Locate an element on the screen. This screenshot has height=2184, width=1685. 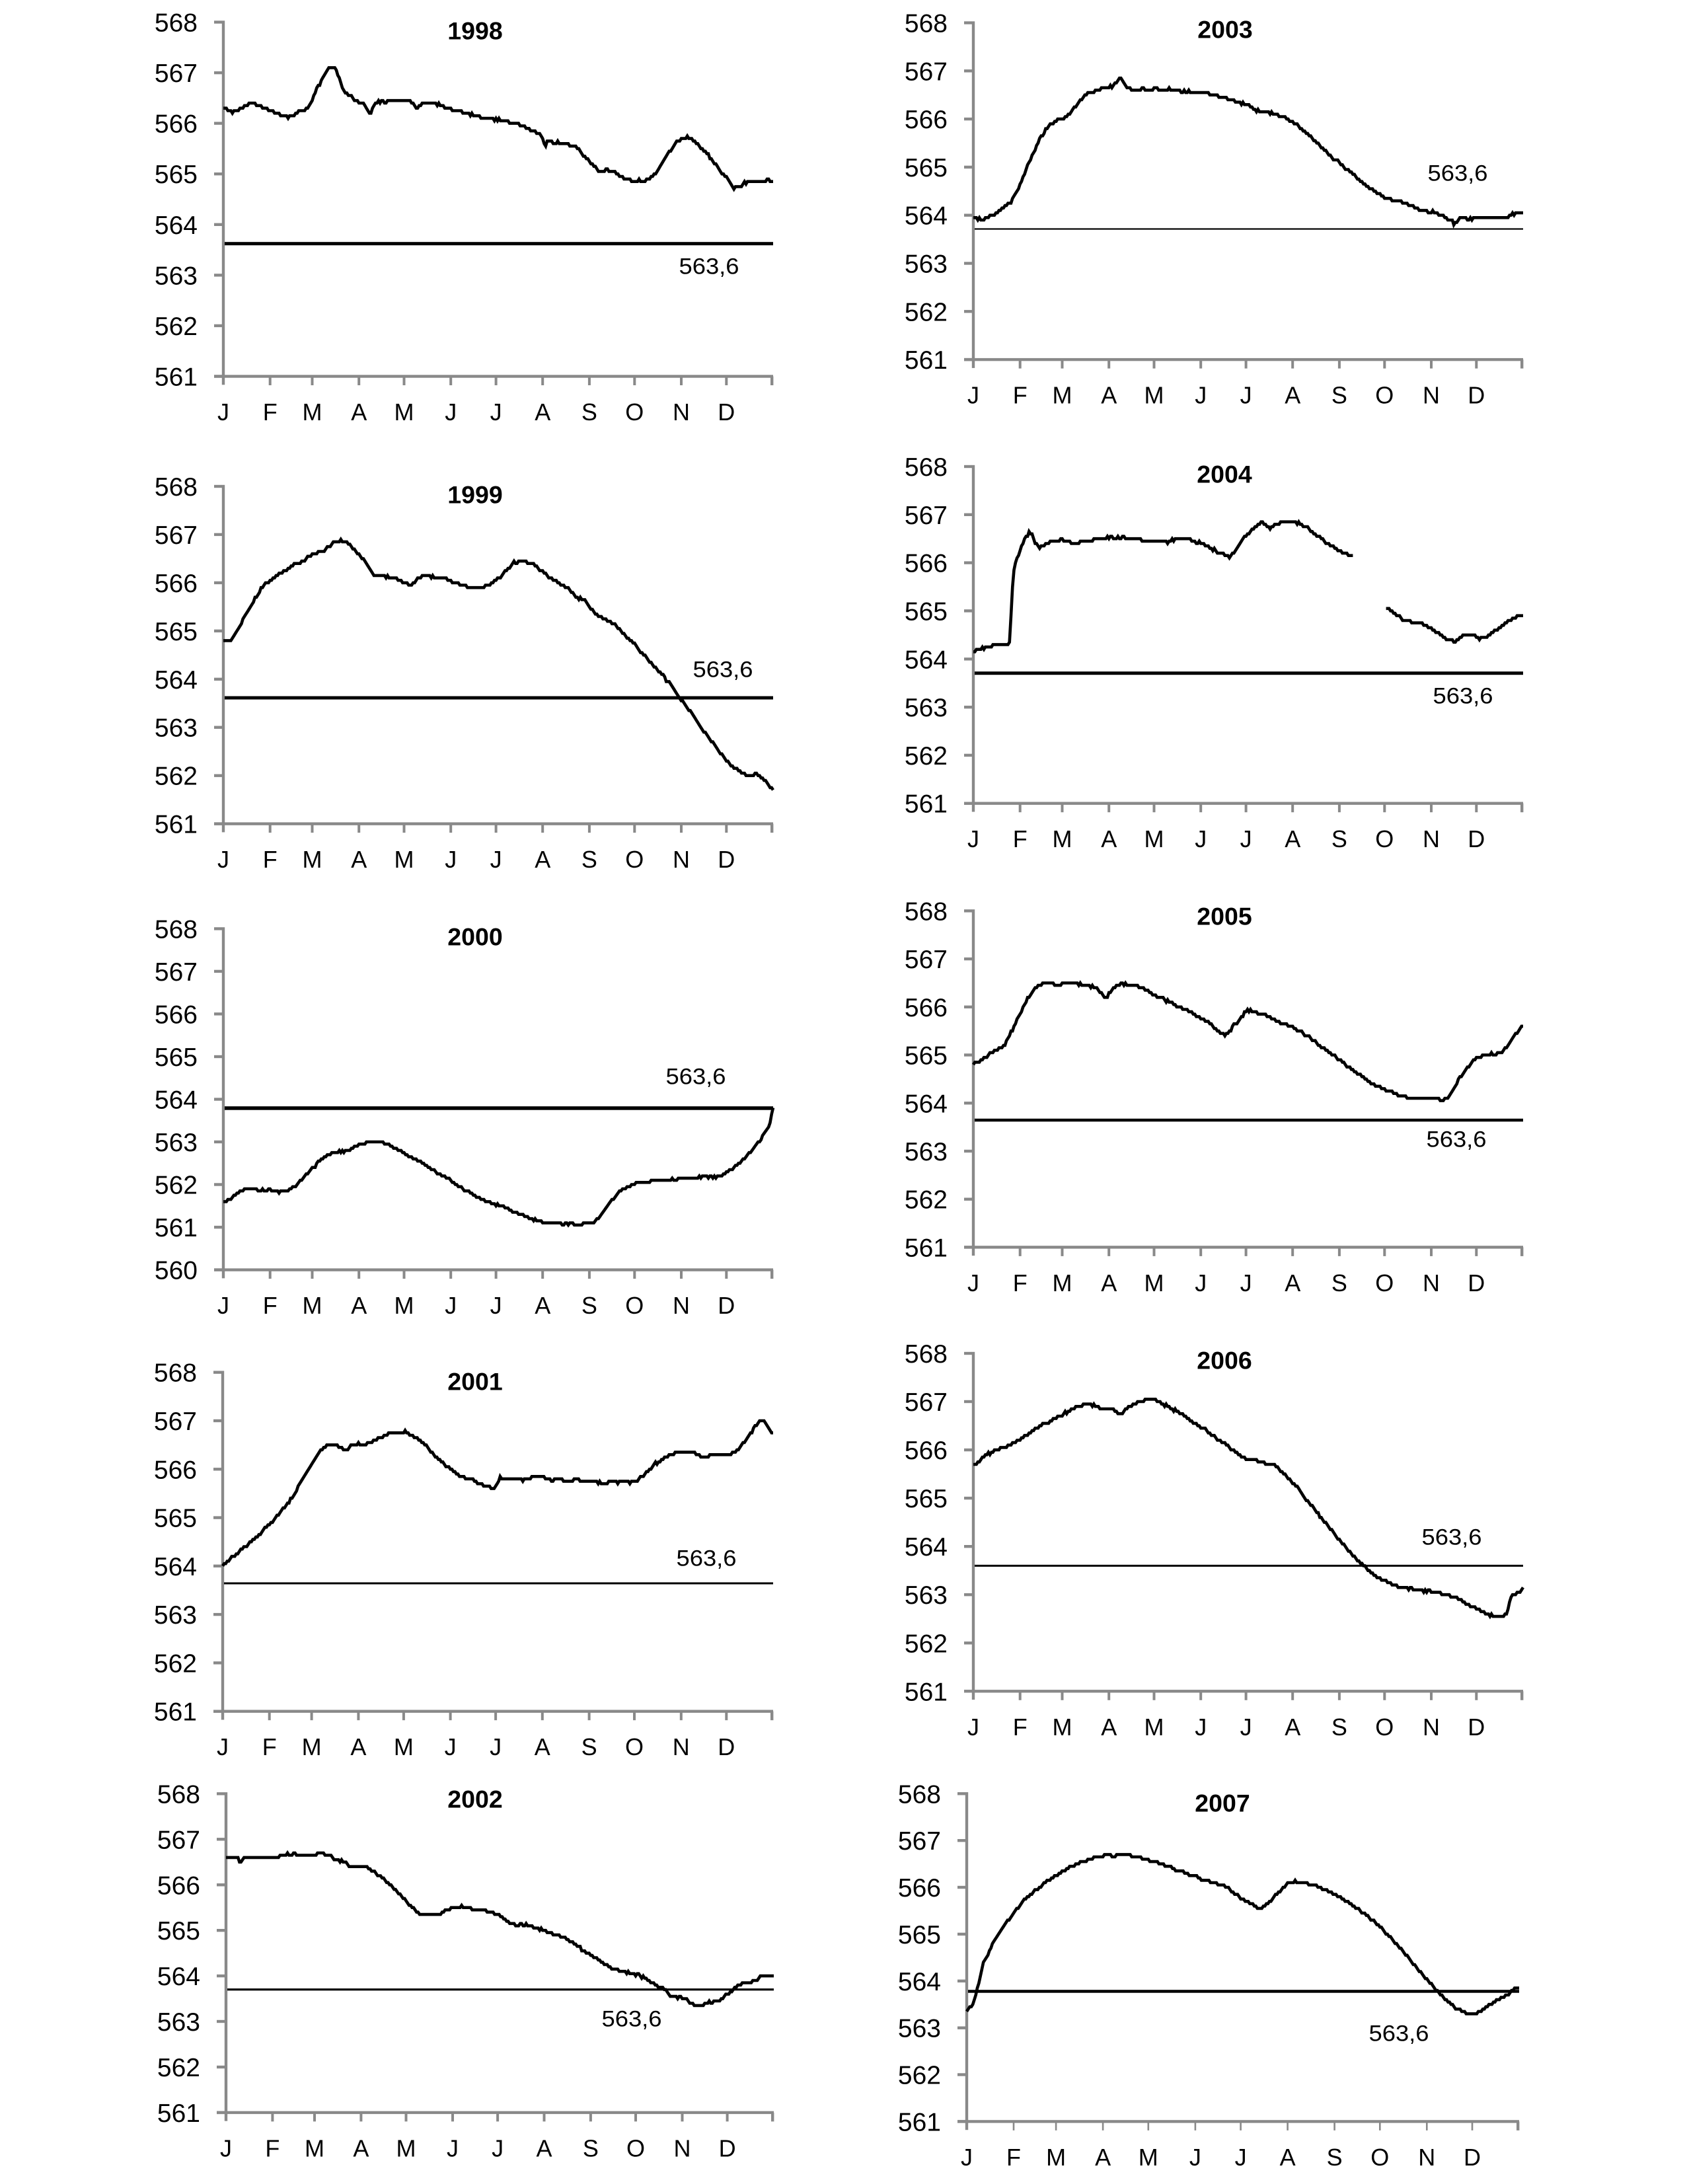
svg-text: 2006 is located at coordinates (1224, 1360).